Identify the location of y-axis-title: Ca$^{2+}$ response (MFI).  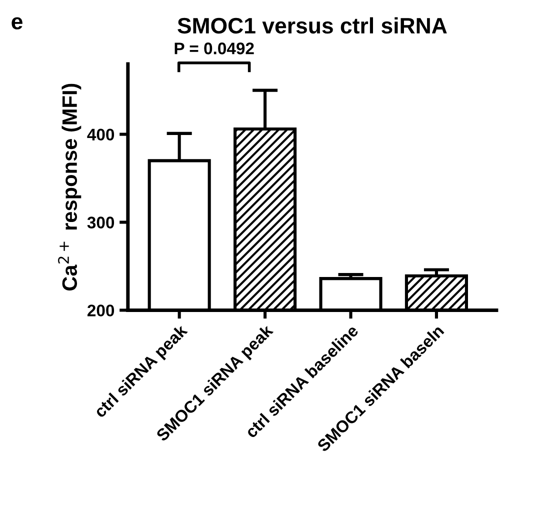
(70, 187).